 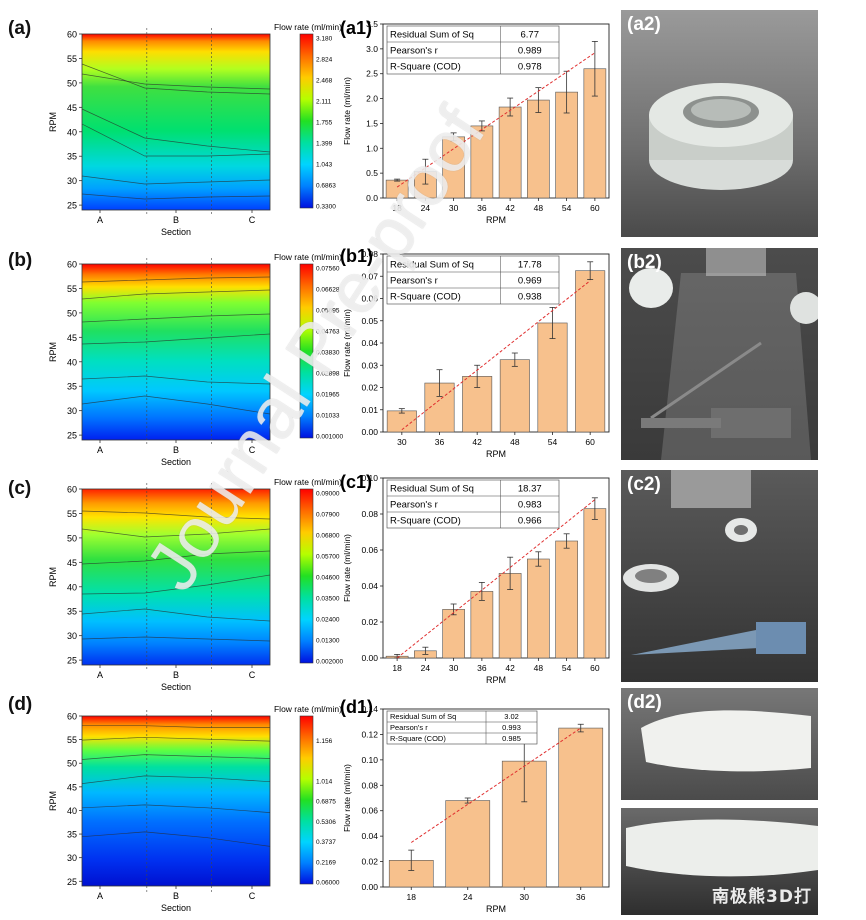 I want to click on y-tick-label: 0.14, so click(x=369, y=709).